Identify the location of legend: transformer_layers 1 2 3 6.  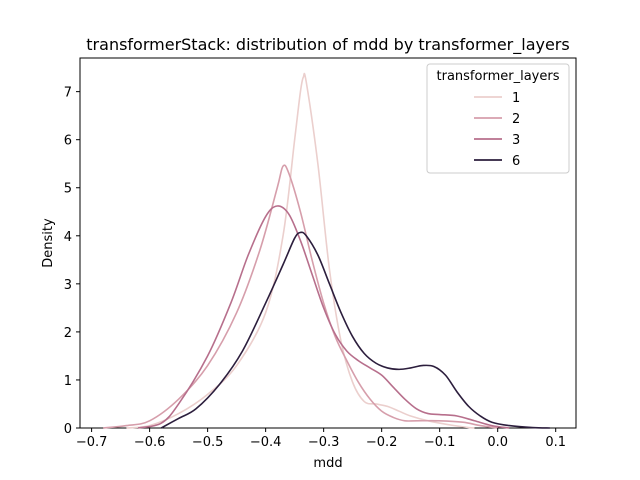
(498, 118).